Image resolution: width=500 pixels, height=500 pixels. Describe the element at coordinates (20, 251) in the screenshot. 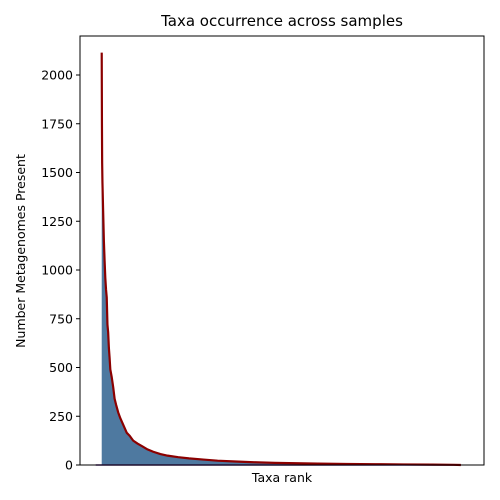

I see `y-axis-label: Number Metagenomes Present` at that location.